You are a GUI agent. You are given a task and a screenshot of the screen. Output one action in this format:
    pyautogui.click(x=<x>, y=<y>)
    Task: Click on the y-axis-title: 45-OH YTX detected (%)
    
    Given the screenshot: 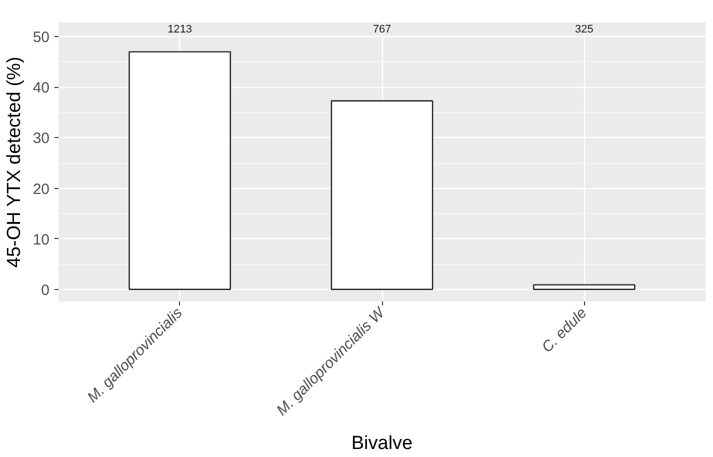 What is the action you would take?
    pyautogui.click(x=14, y=162)
    